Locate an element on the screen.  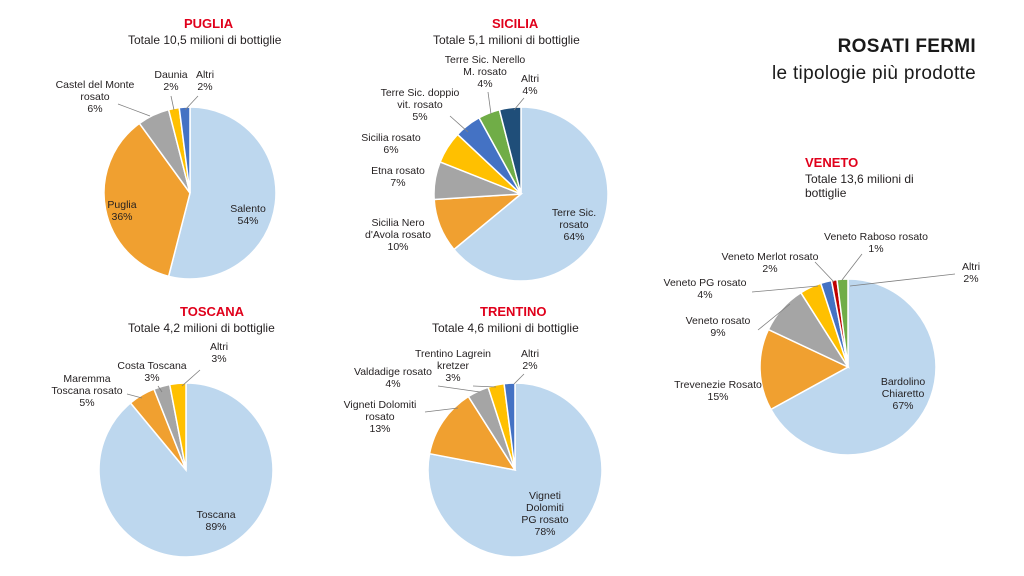
chart-title-veneto: VENETO is located at coordinates (832, 162).